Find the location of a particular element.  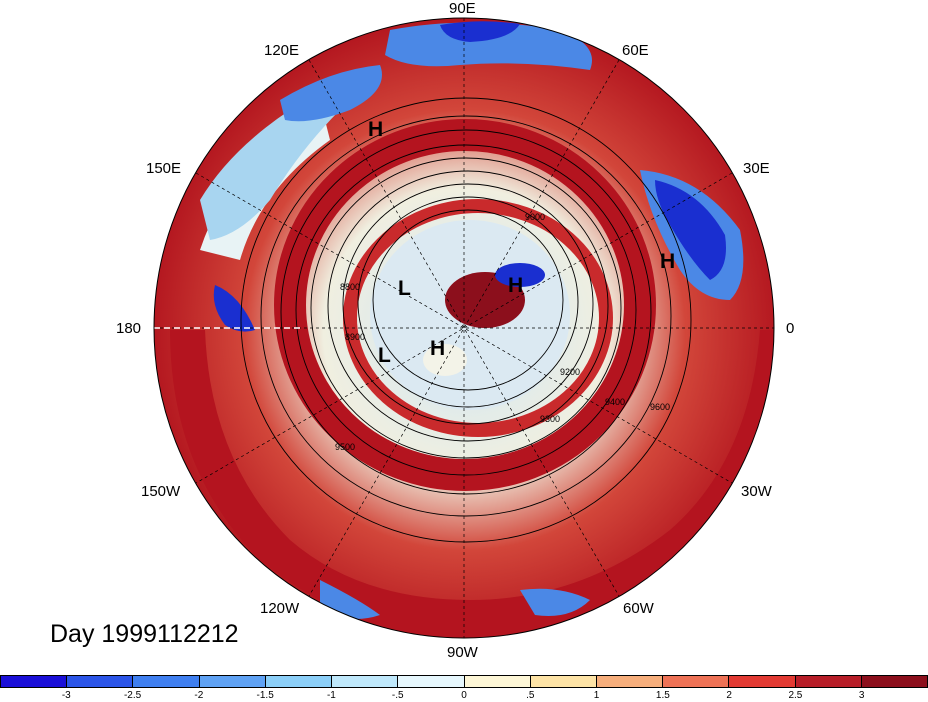

lon-label-60w: 60W is located at coordinates (638, 608).